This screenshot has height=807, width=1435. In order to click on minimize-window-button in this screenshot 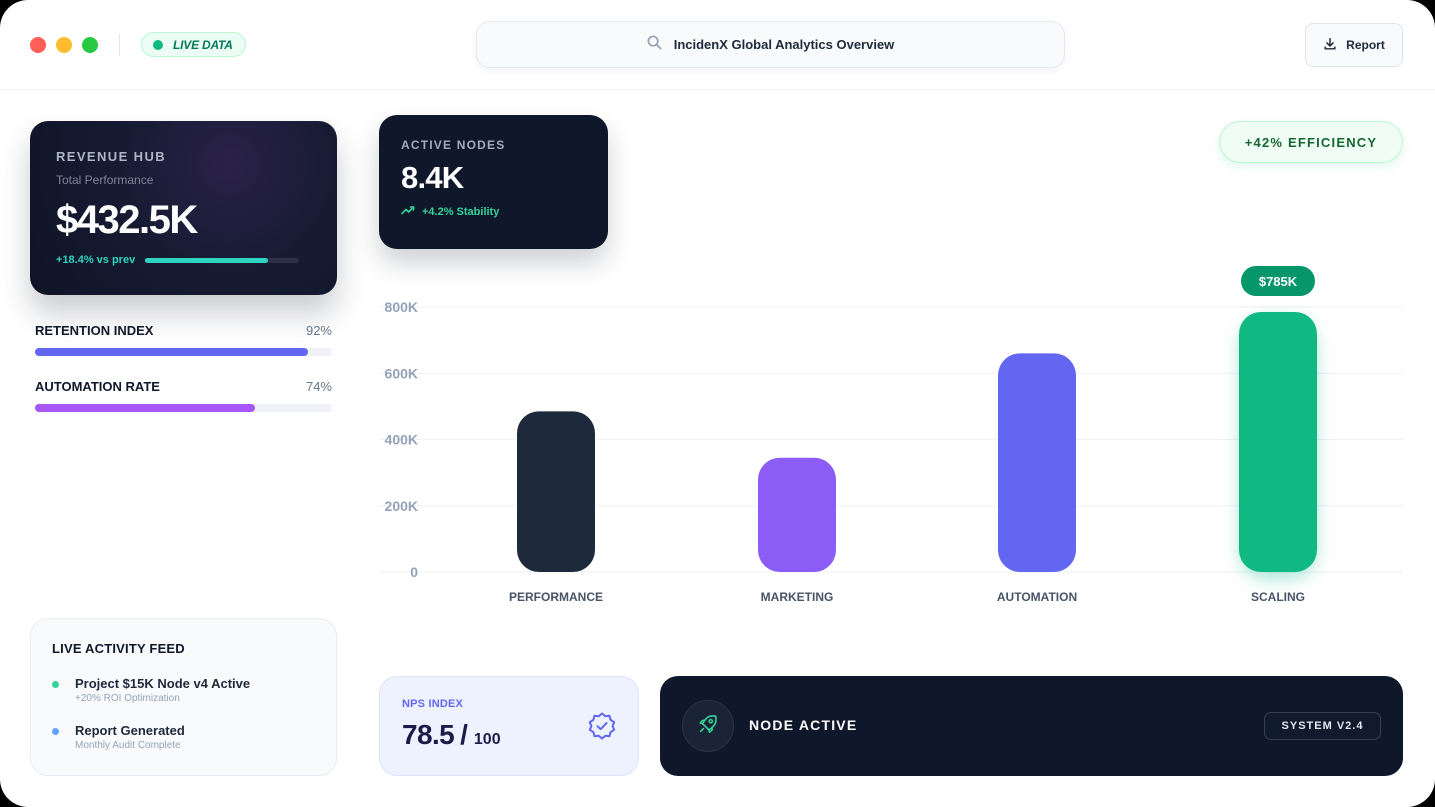, I will do `click(64, 45)`.